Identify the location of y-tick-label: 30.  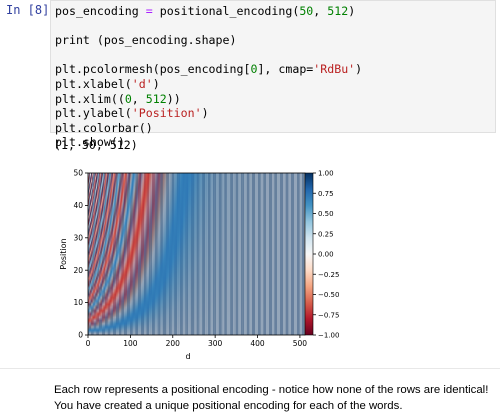
(78, 237).